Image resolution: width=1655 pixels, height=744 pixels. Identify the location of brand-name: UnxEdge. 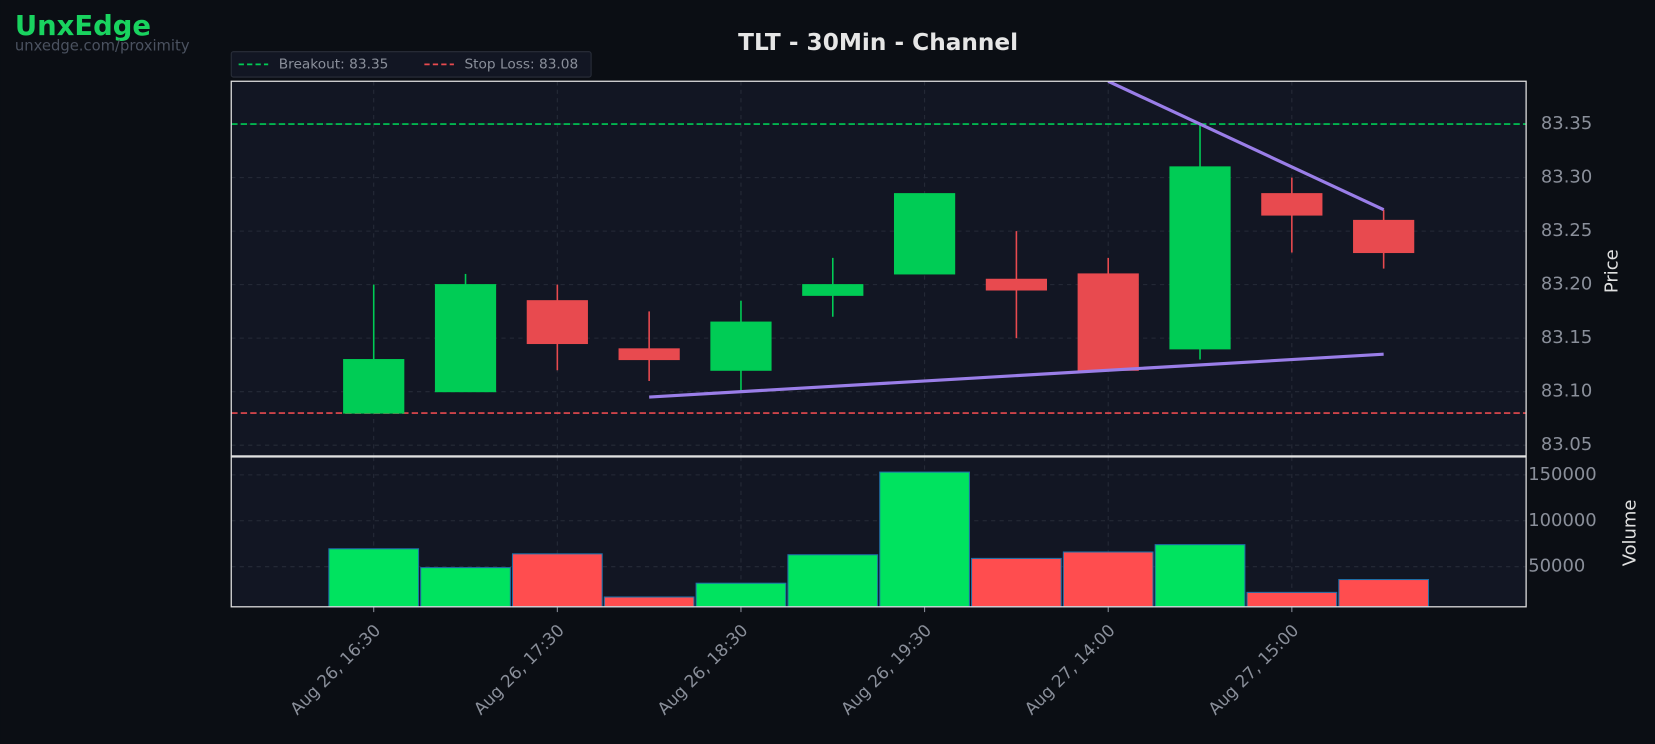
(83, 26).